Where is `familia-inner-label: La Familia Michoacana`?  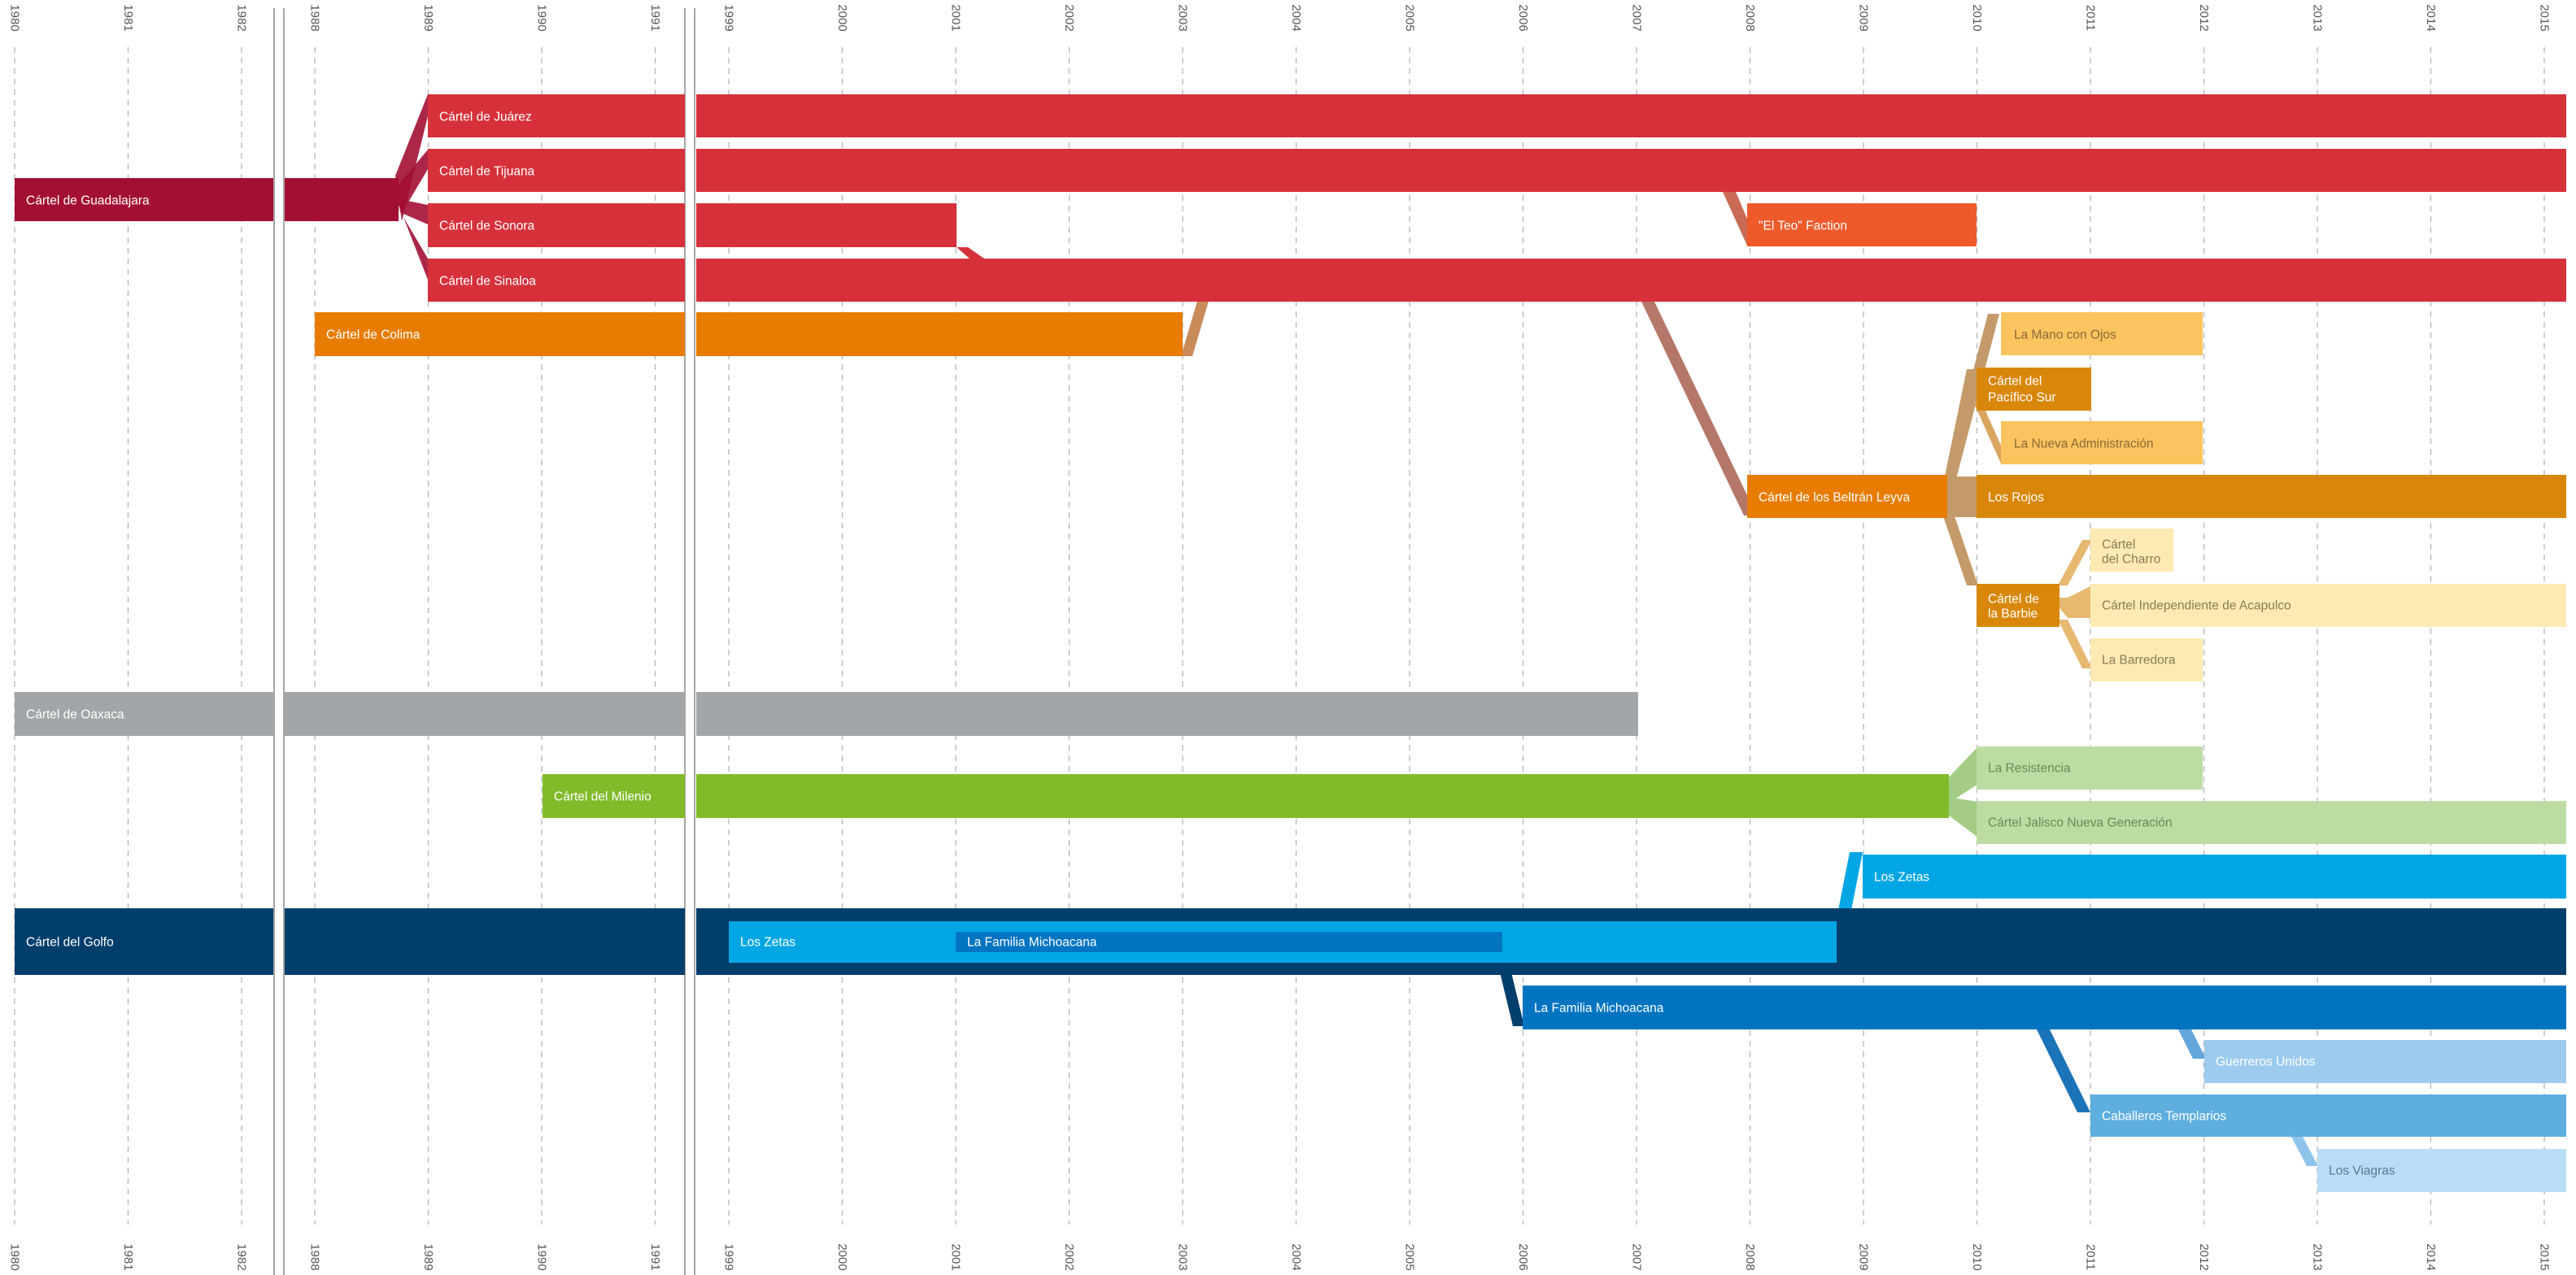 familia-inner-label: La Familia Michoacana is located at coordinates (1032, 943).